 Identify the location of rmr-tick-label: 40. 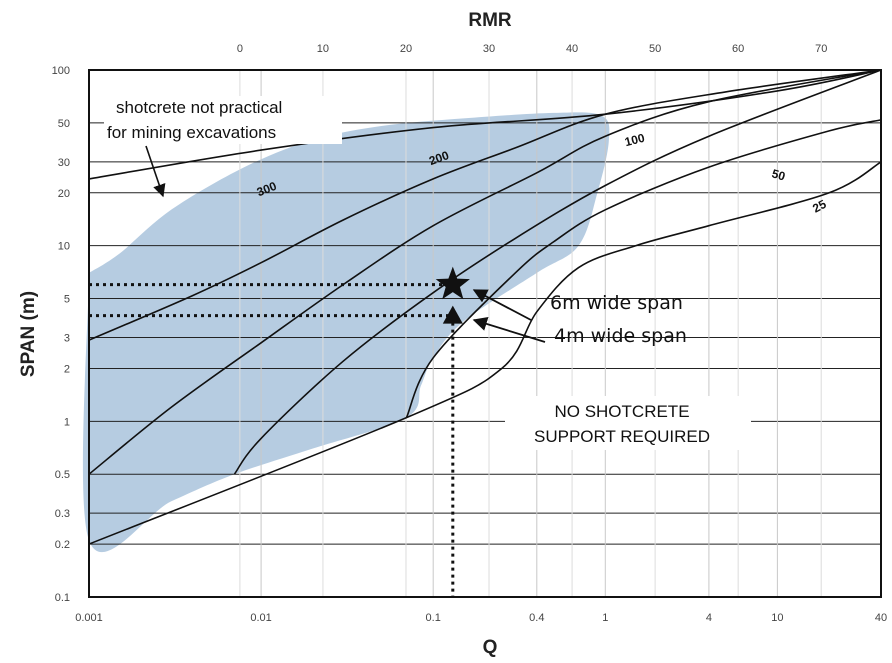
(572, 49).